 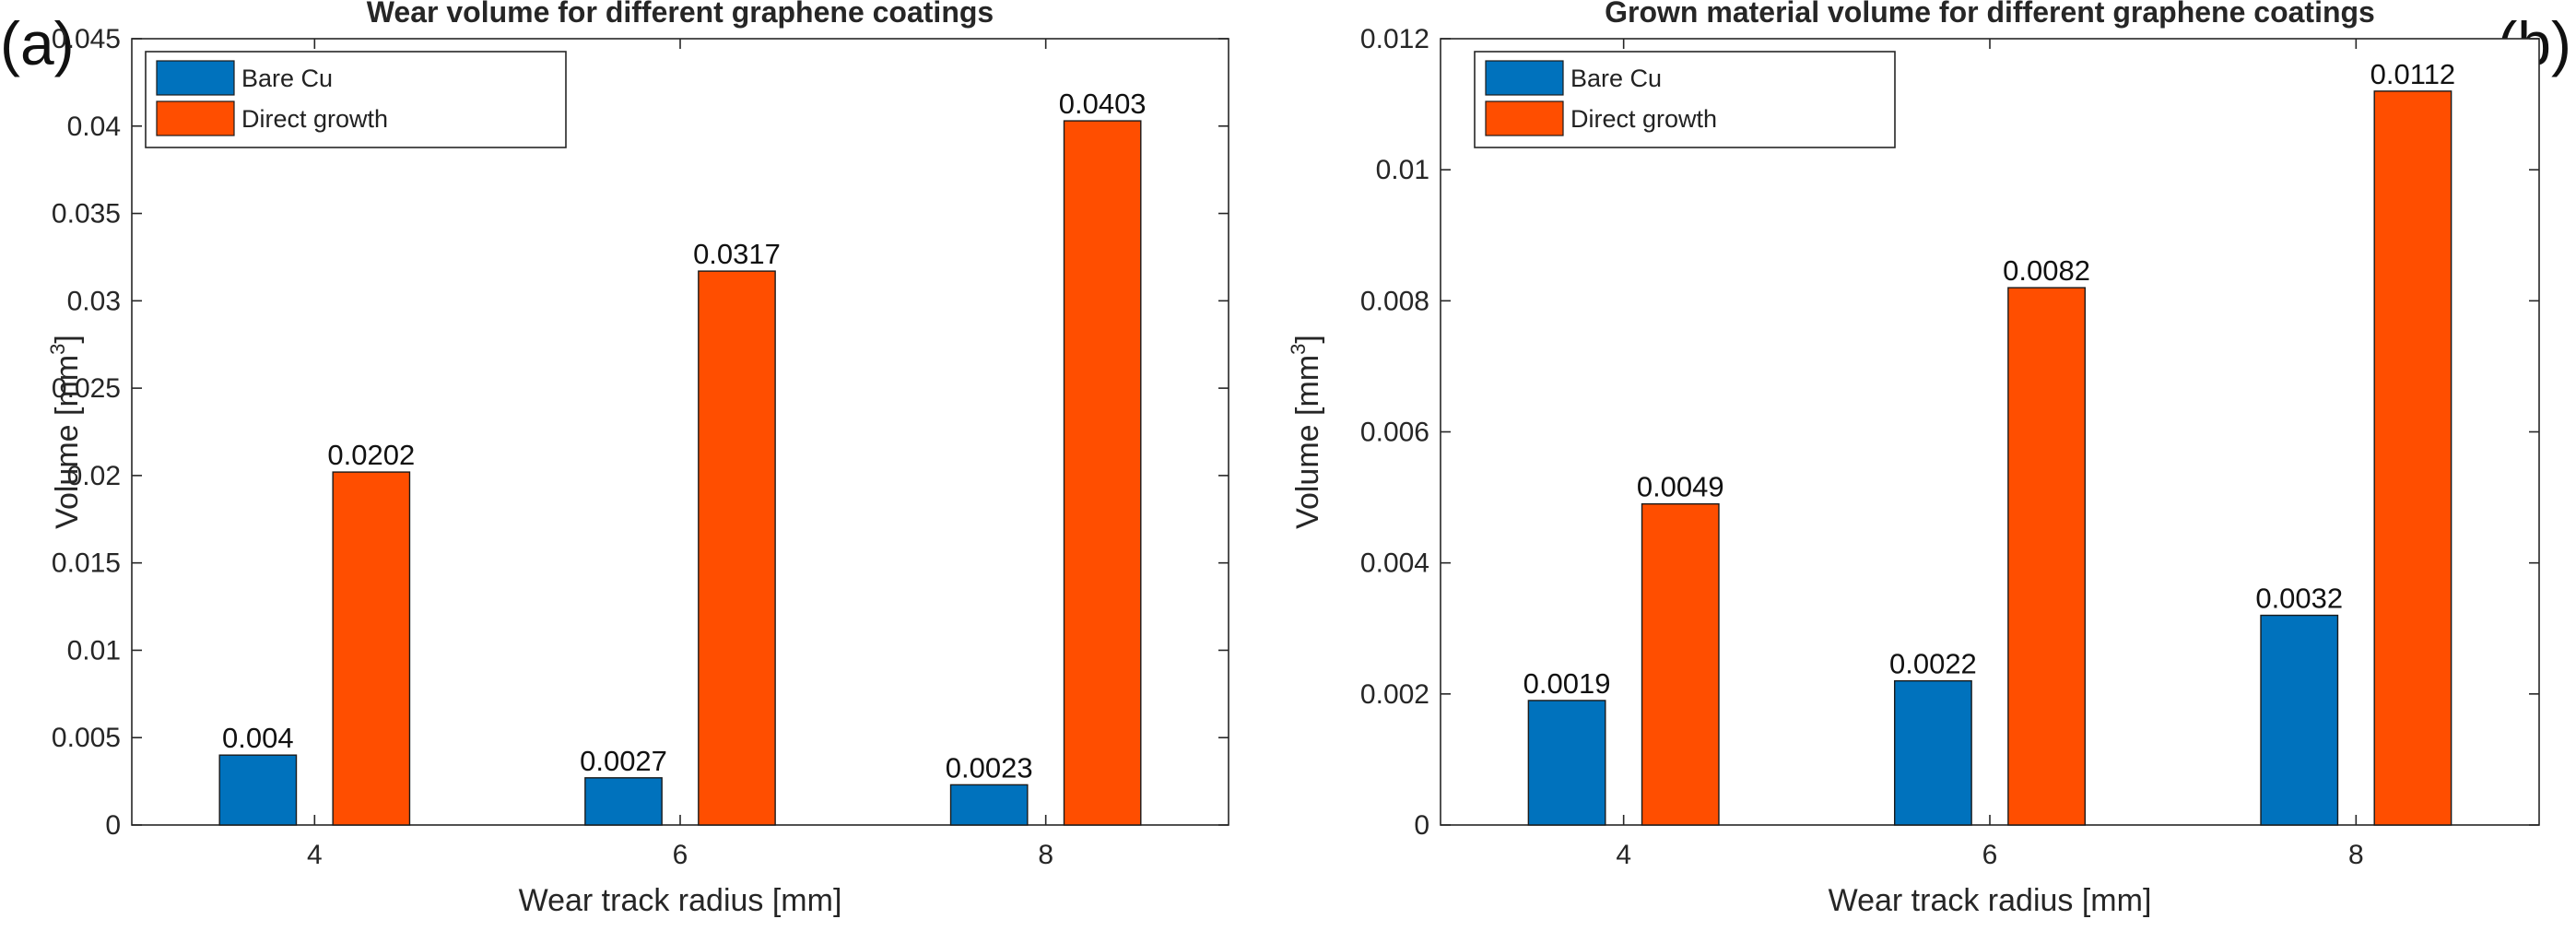 What do you see at coordinates (1103, 104) in the screenshot?
I see `data-label: 0.0403` at bounding box center [1103, 104].